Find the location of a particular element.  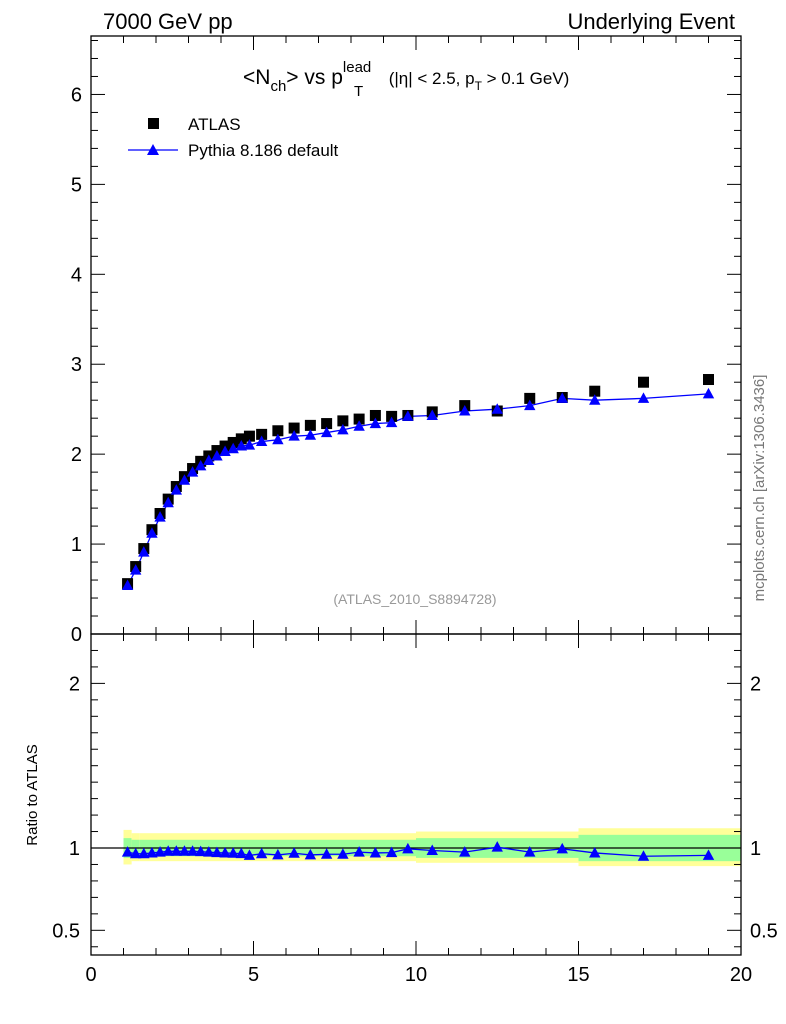

y-tick-label: 2 is located at coordinates (76, 455).